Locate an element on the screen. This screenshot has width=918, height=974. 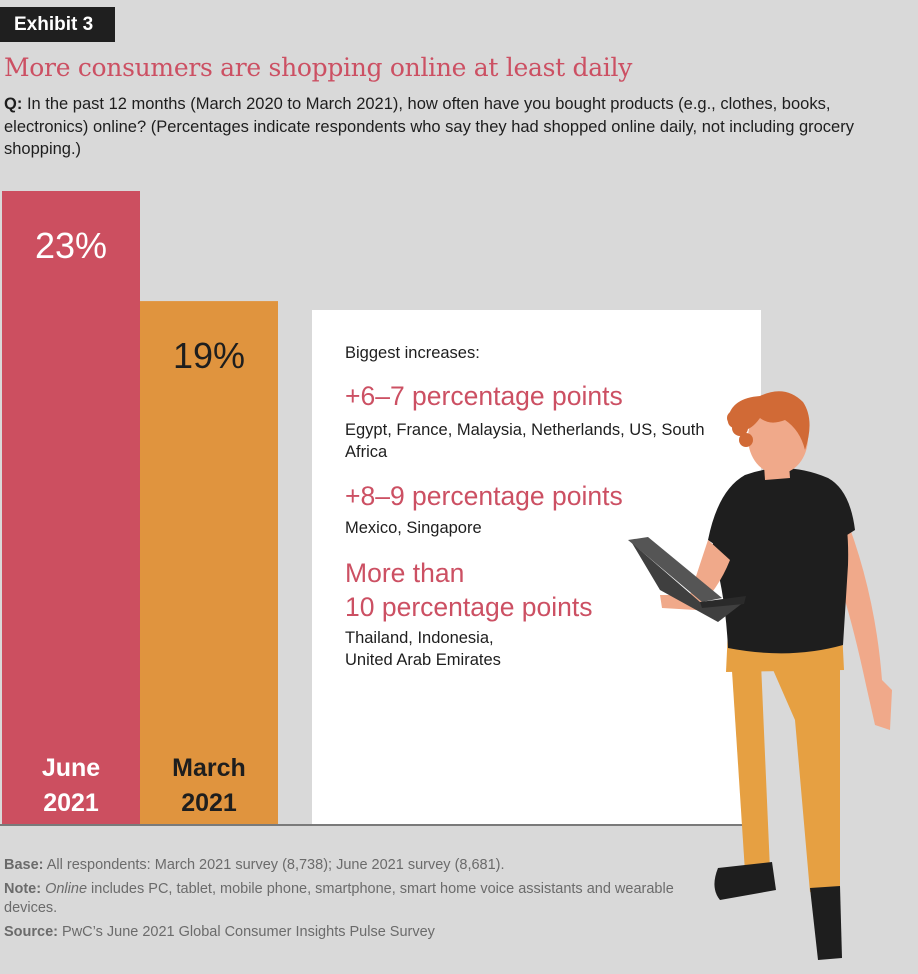
increase-label-10-plus-line1: More than is located at coordinates (405, 573).